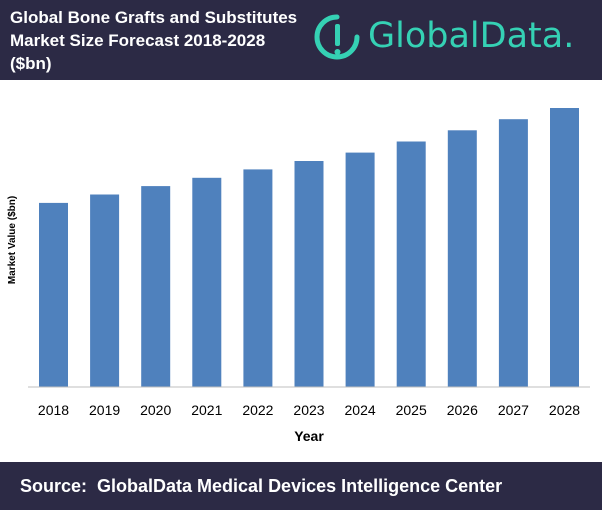 The height and width of the screenshot is (510, 602). I want to click on globaldata-logo: GlobalData., so click(454, 37).